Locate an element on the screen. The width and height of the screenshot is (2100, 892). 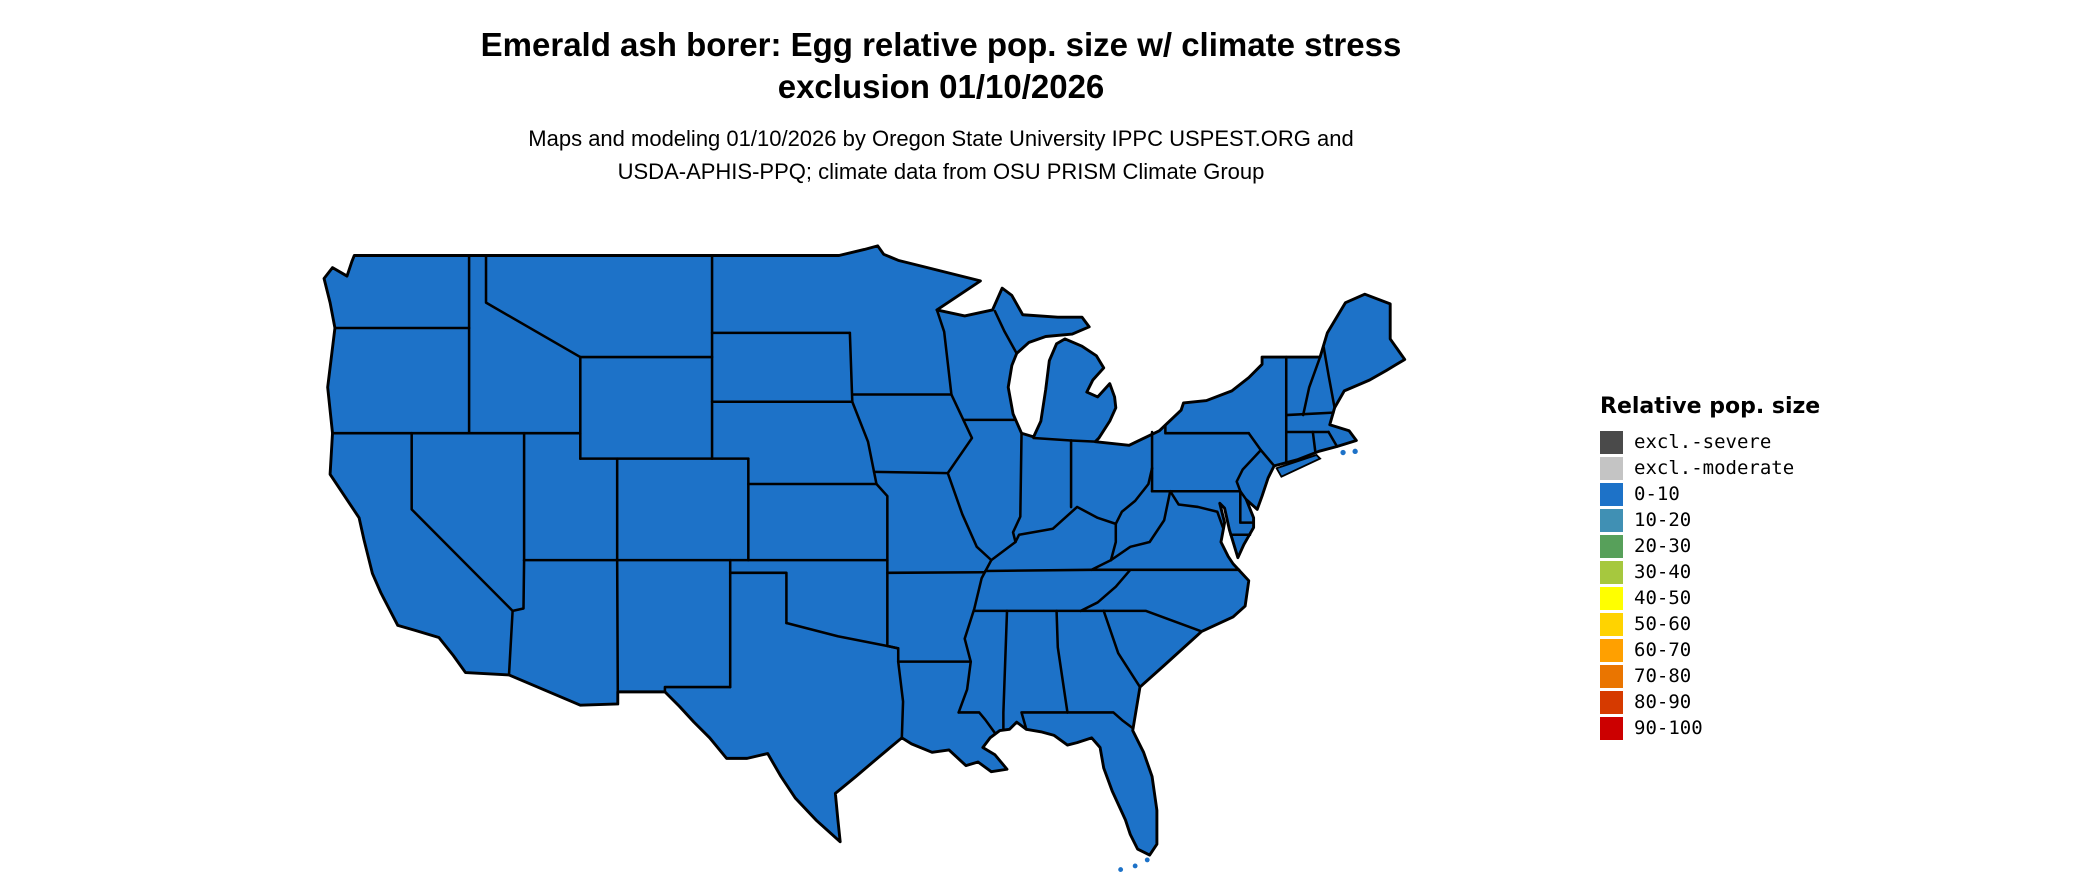
legend-entry: 50-60 is located at coordinates (1710, 624).